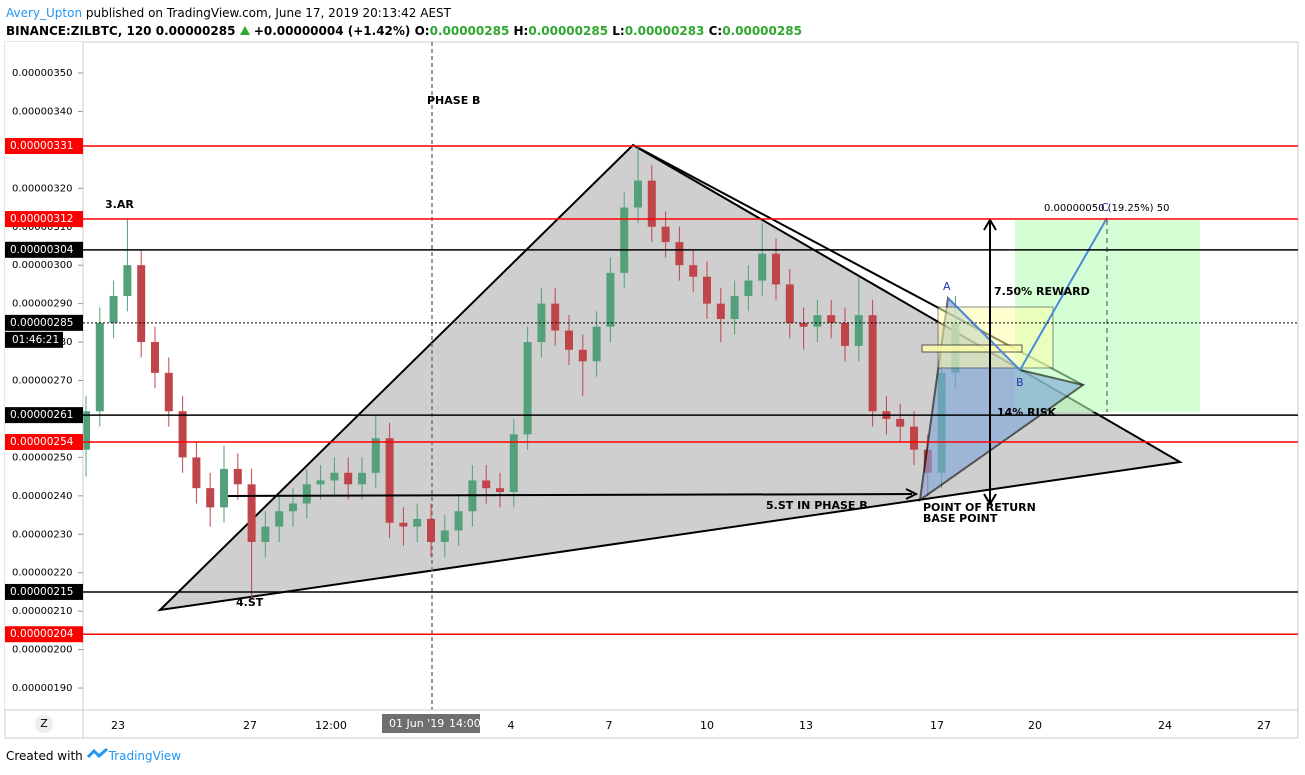 The width and height of the screenshot is (1305, 775). I want to click on footer: Created with TradingView, so click(94, 755).